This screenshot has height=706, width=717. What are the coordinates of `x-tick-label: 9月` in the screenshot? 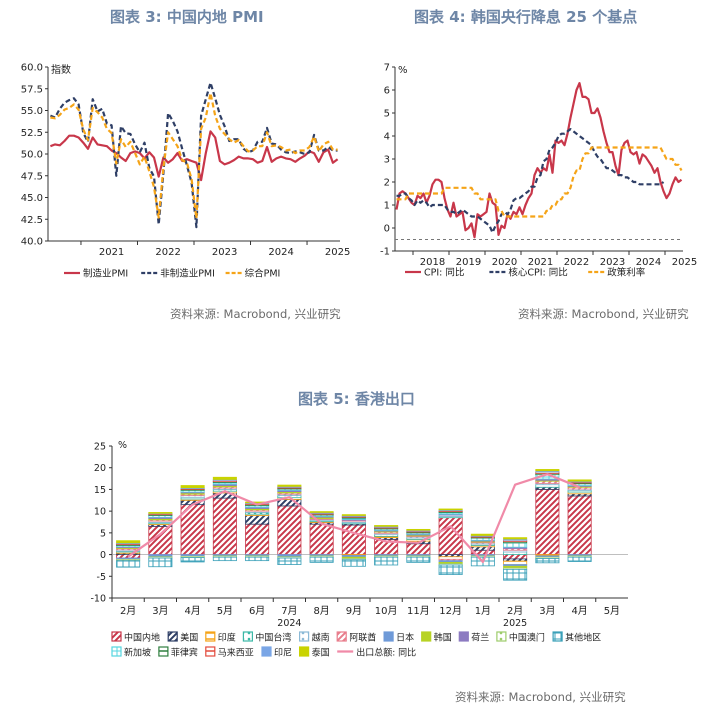 It's located at (354, 611).